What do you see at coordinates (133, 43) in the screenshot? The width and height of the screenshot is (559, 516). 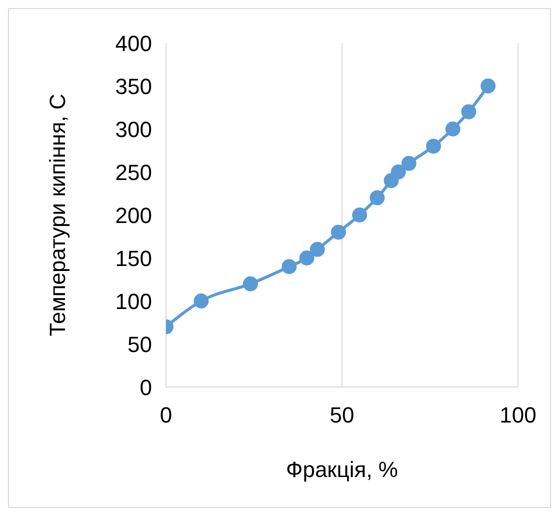 I see `y-tick-label: 400` at bounding box center [133, 43].